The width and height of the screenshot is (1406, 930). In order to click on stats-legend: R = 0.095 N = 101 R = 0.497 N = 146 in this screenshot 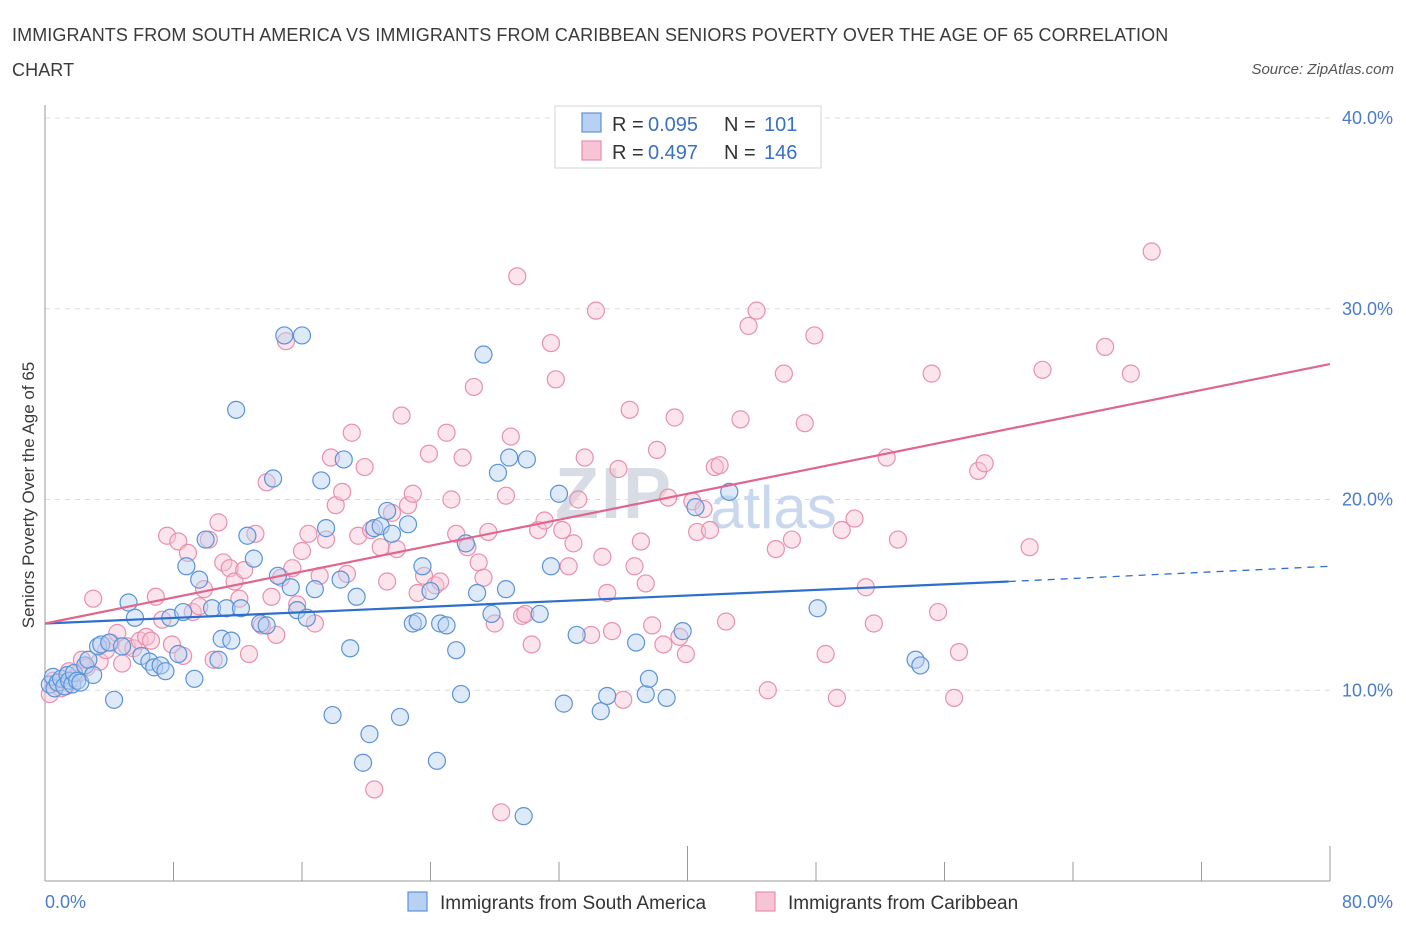, I will do `click(688, 137)`.